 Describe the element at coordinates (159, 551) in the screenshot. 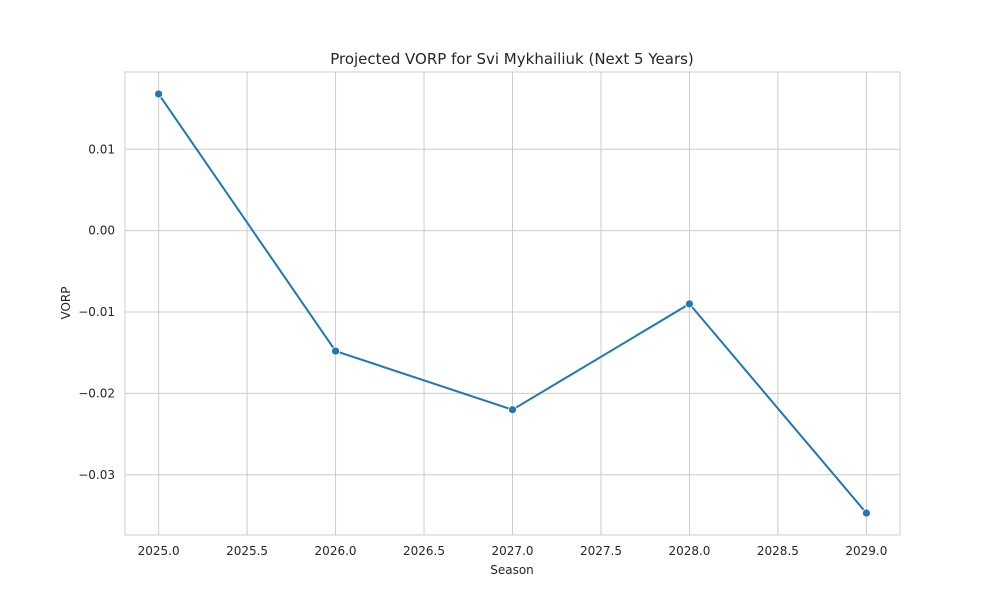

I see `x-tick-label: 2025.0` at that location.